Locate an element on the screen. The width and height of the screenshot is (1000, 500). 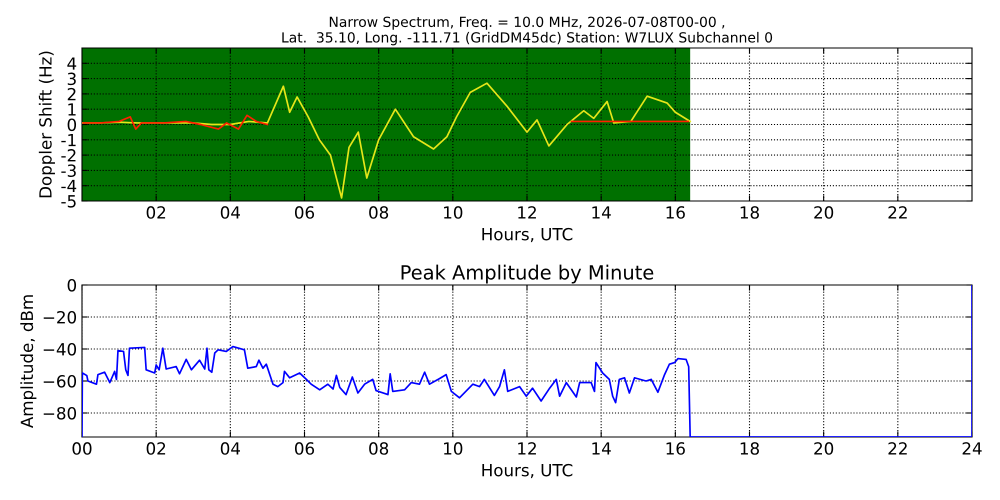
y-tick-label: -5 is located at coordinates (68, 201).